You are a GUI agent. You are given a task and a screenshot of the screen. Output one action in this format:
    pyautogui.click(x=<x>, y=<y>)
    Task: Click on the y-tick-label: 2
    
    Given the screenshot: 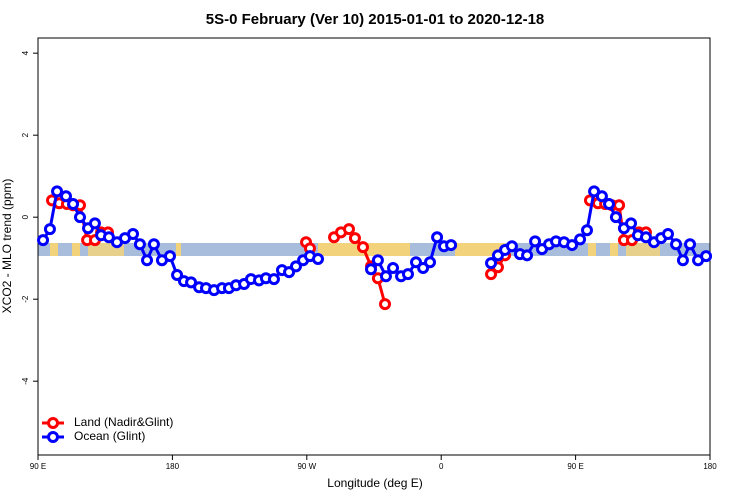 What is the action you would take?
    pyautogui.click(x=25, y=134)
    